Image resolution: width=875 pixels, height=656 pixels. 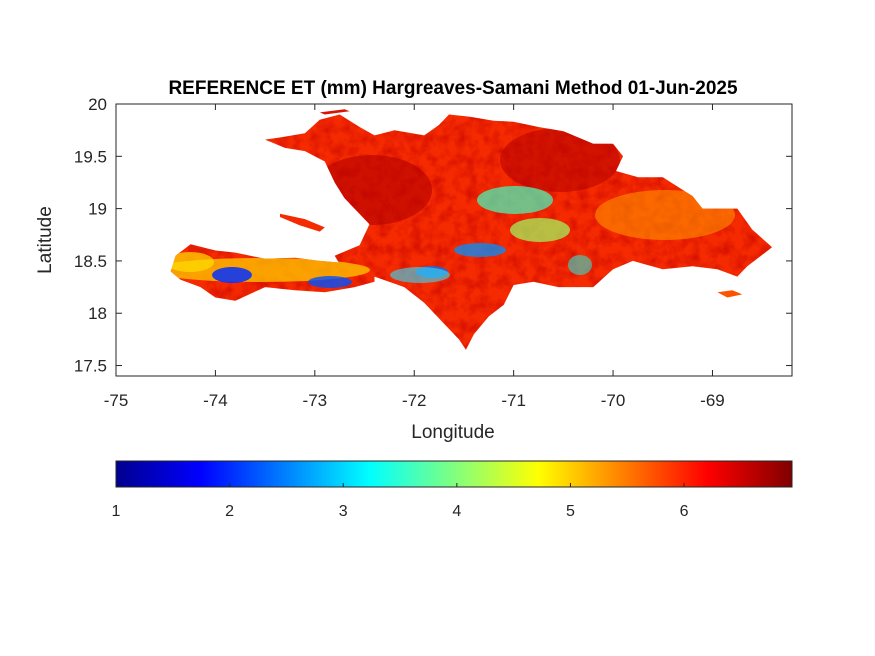 I want to click on x-tick-label: -75, so click(x=116, y=400).